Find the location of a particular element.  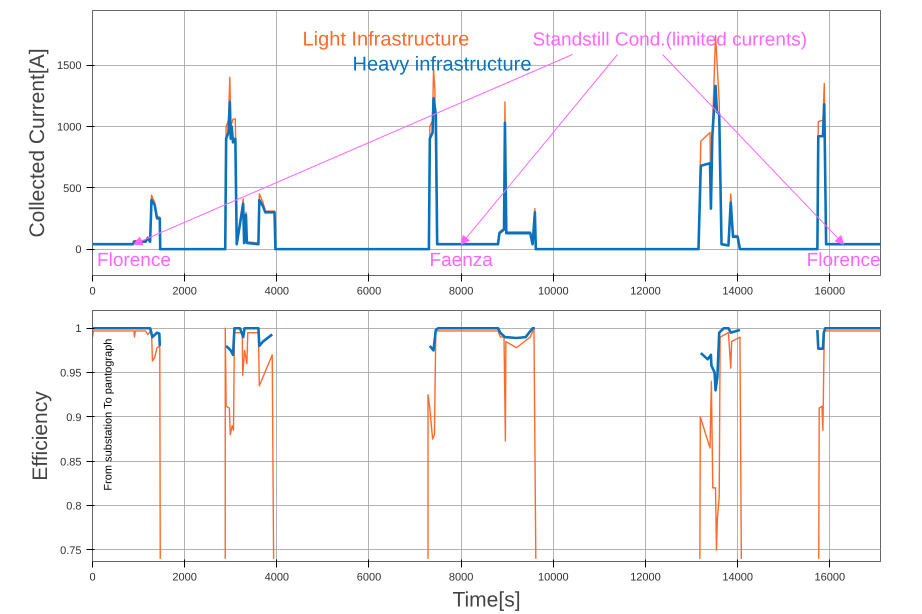

y-tick-label: 0.95 is located at coordinates (71, 374).